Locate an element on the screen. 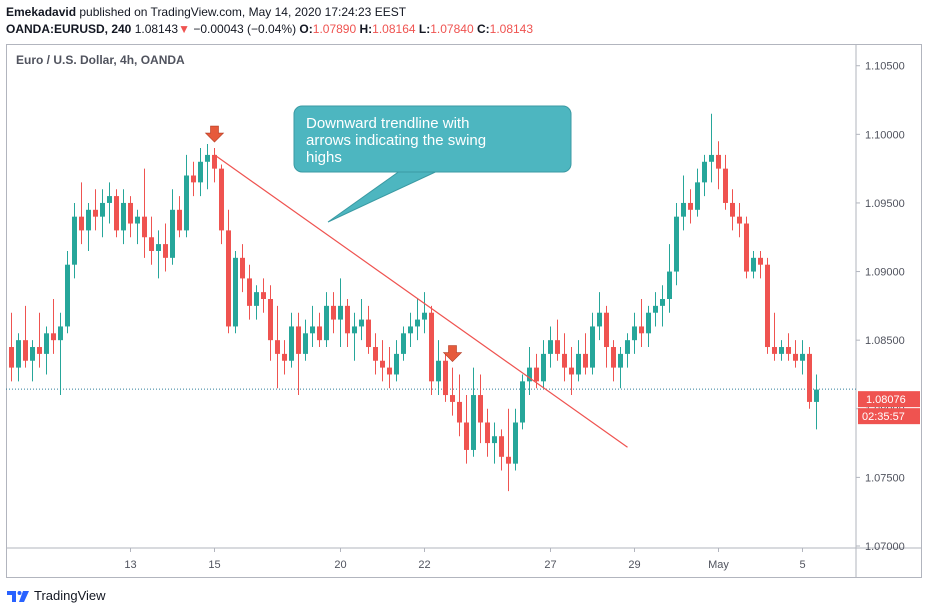 This screenshot has width=932, height=615. x-tick-label: 5 is located at coordinates (802, 565).